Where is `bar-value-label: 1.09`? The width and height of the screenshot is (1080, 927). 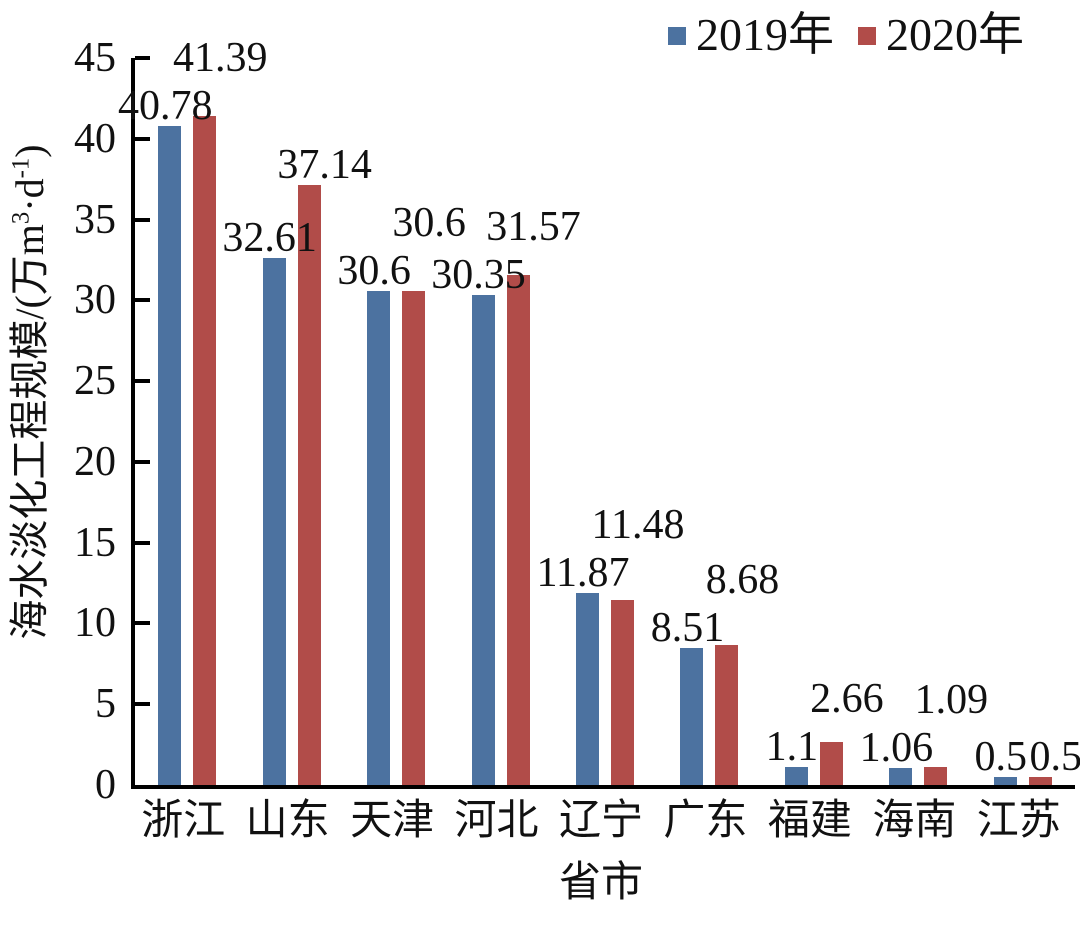 bar-value-label: 1.09 is located at coordinates (951, 699).